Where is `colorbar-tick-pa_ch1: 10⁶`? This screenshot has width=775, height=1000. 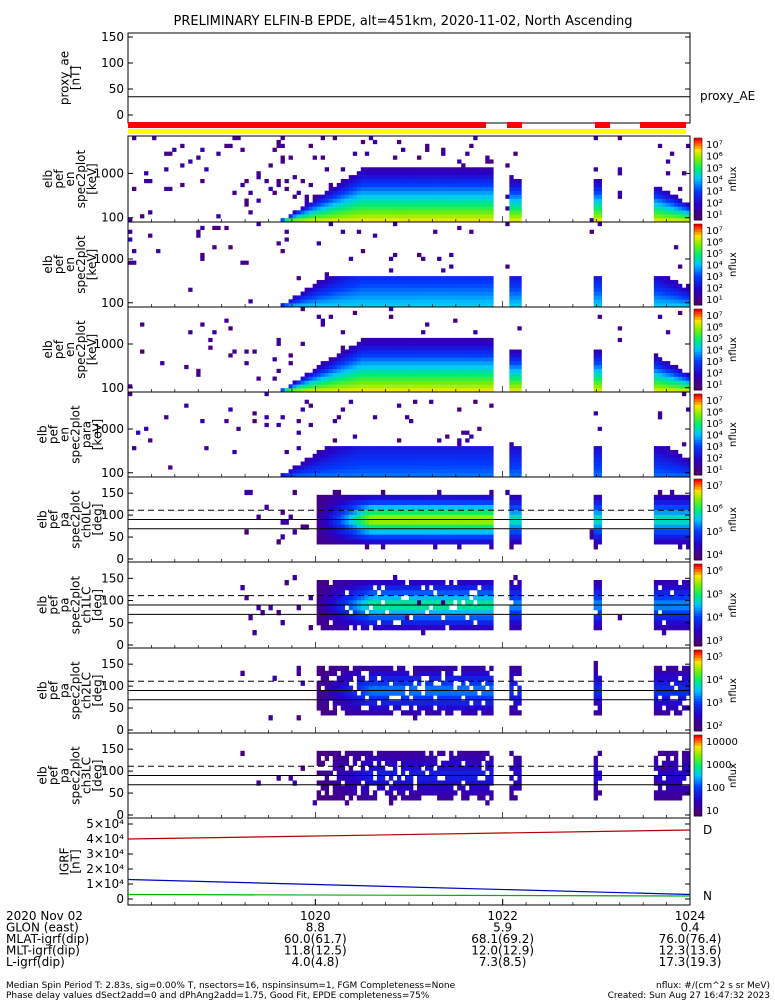
colorbar-tick-pa_ch1: 10⁶ is located at coordinates (714, 571).